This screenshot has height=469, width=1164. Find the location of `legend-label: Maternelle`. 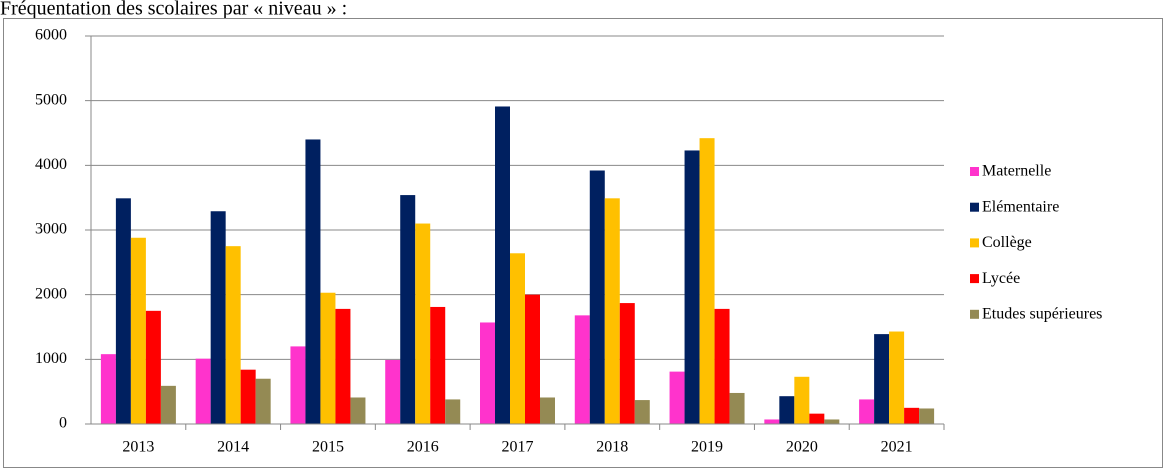

legend-label: Maternelle is located at coordinates (1016, 171).